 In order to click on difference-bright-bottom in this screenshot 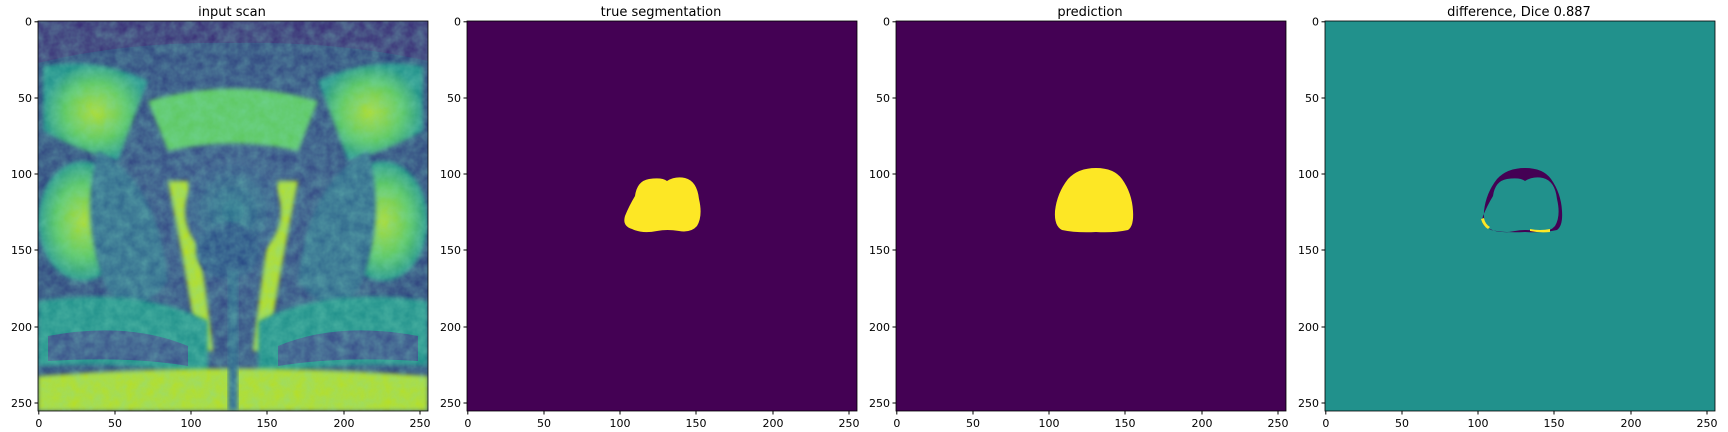, I will do `click(1540, 231)`.